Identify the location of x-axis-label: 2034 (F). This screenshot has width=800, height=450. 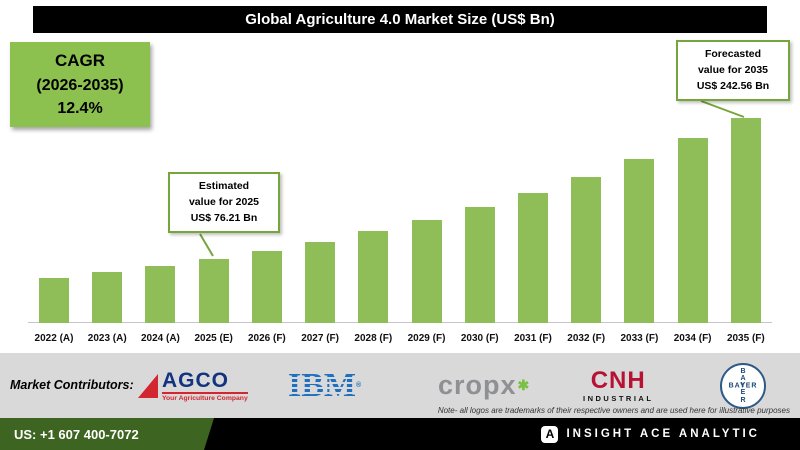
(692, 338).